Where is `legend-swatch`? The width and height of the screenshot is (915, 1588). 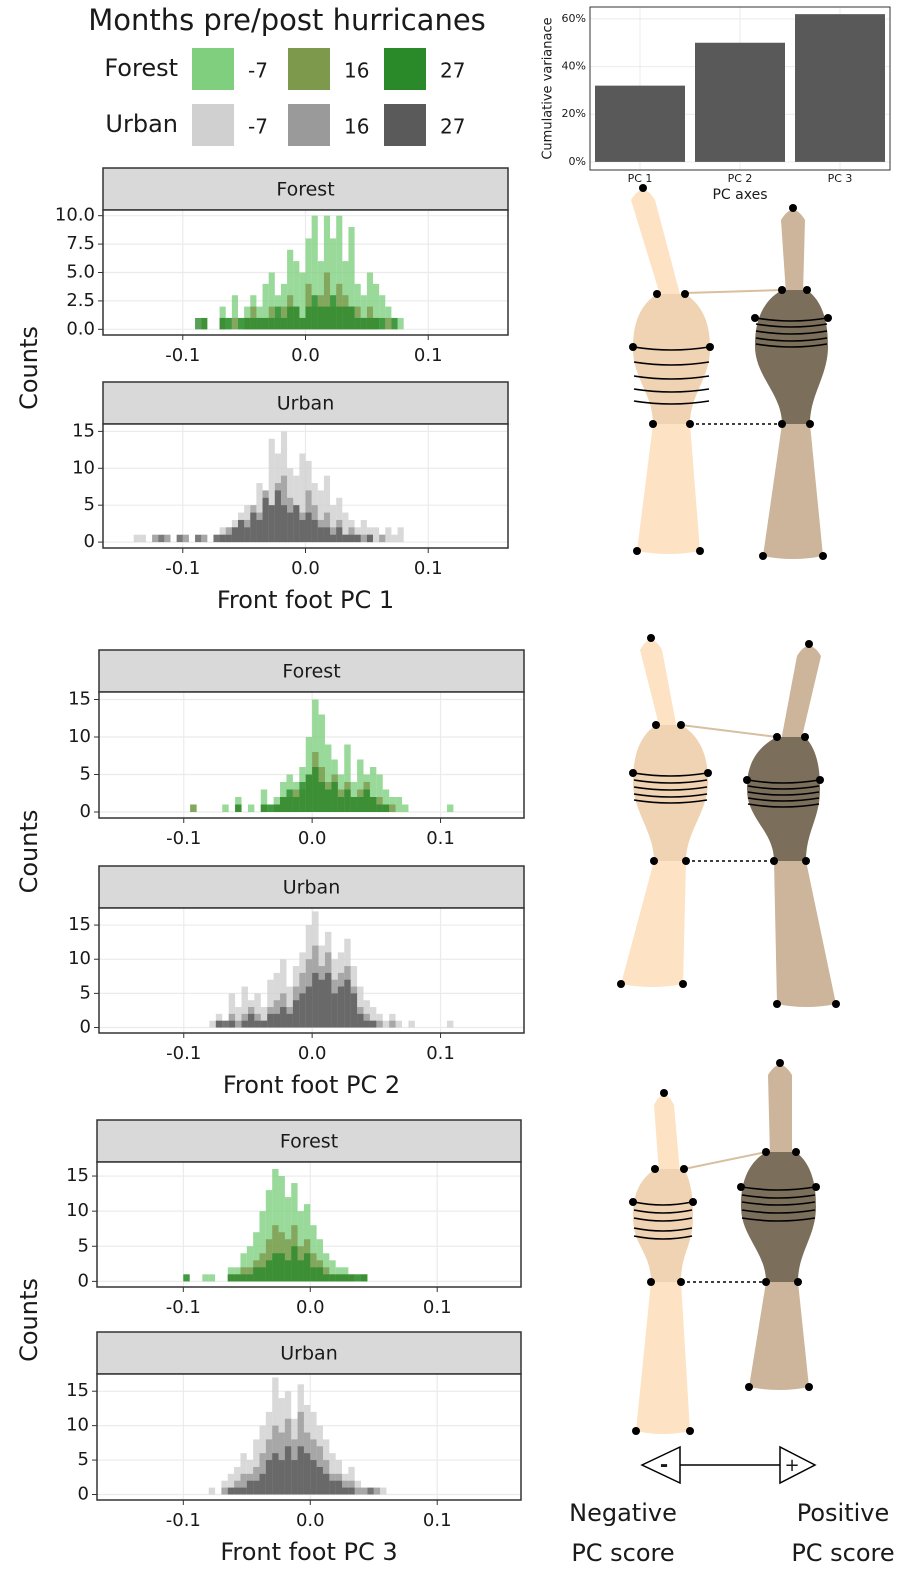 legend-swatch is located at coordinates (405, 125).